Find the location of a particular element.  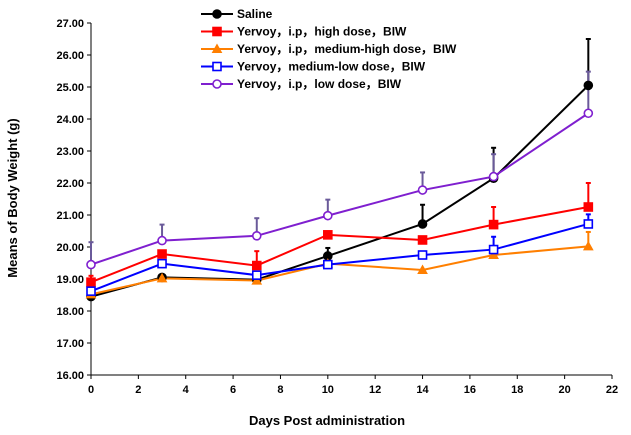

x-tick-label: 2 is located at coordinates (138, 390).